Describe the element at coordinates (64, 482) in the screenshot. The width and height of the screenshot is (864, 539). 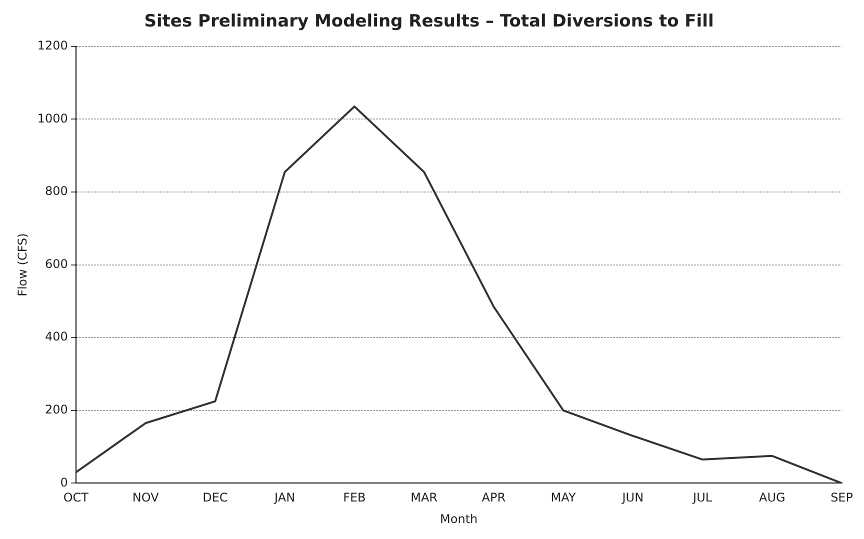
I see `y-tick-label: 0` at that location.